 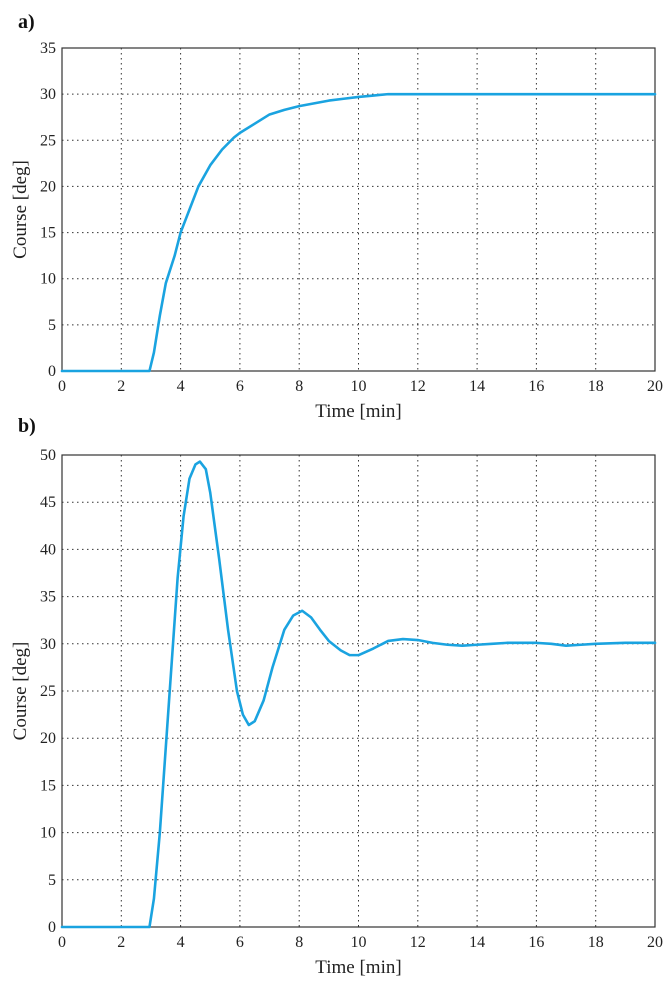 What do you see at coordinates (20, 209) in the screenshot?
I see `y-axis-label-a: Course [deg]` at bounding box center [20, 209].